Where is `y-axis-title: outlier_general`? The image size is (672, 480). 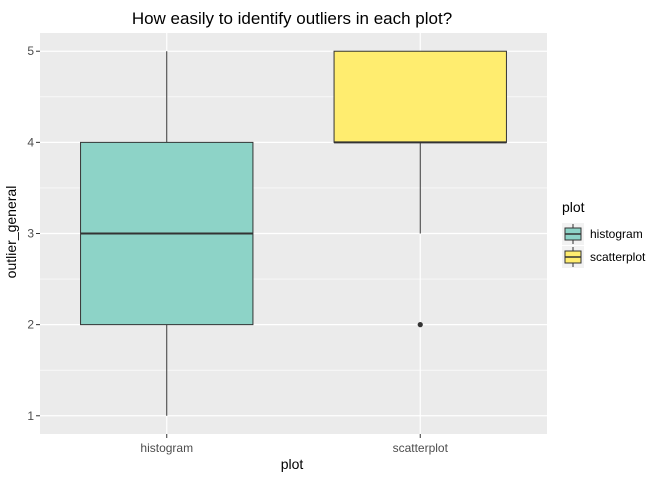 y-axis-title: outlier_general is located at coordinates (11, 232).